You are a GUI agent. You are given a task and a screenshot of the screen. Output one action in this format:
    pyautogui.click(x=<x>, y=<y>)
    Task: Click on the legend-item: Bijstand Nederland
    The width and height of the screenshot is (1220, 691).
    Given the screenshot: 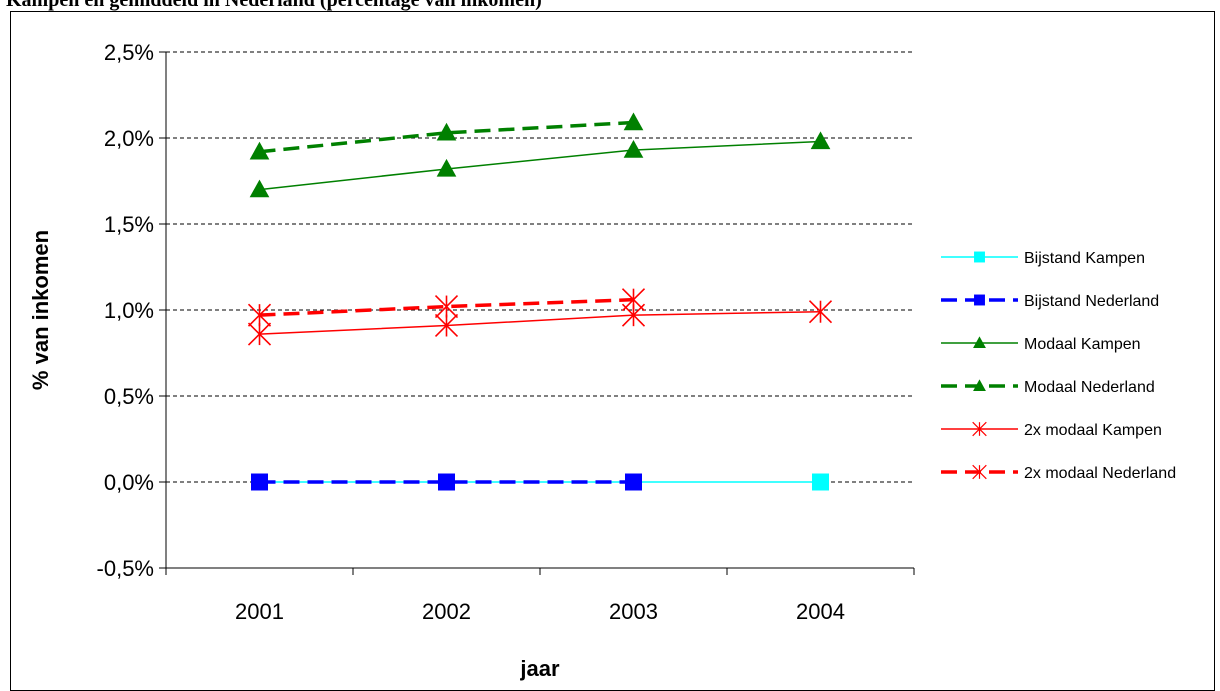 What is the action you would take?
    pyautogui.click(x=1050, y=301)
    